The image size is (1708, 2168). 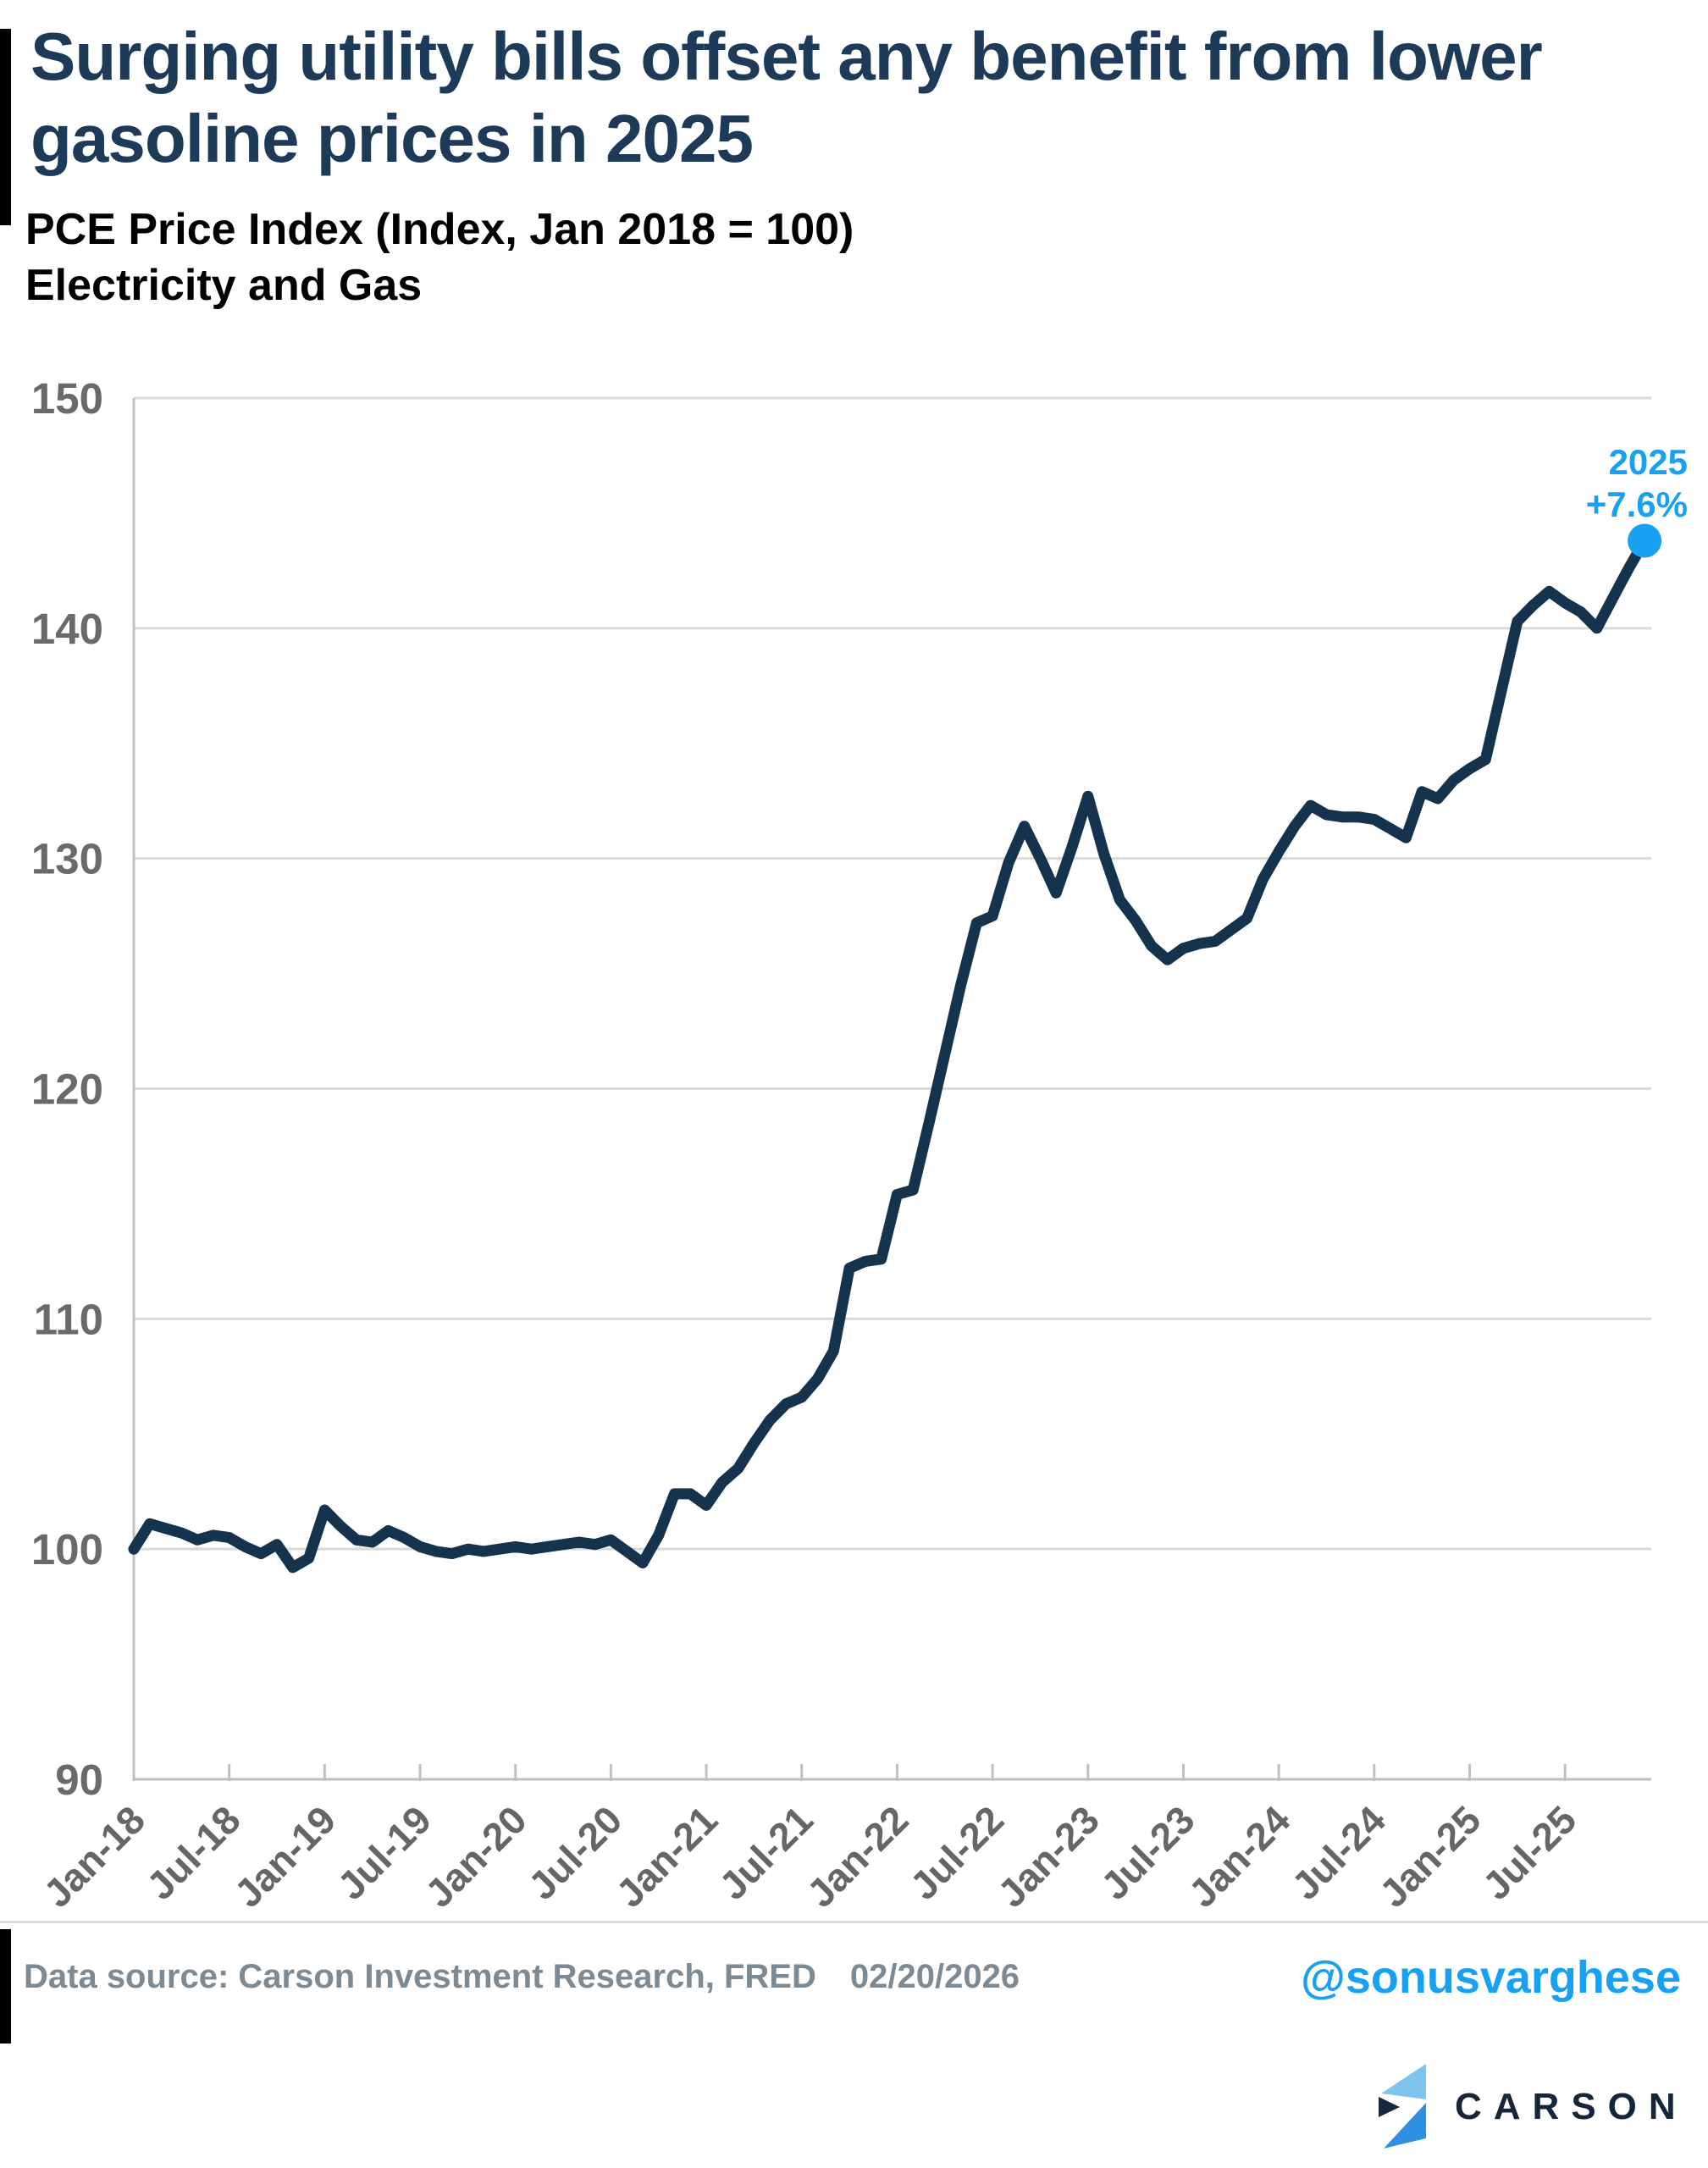 What do you see at coordinates (1430, 1856) in the screenshot?
I see `x-axis-label-Jan-25: Jan-25` at bounding box center [1430, 1856].